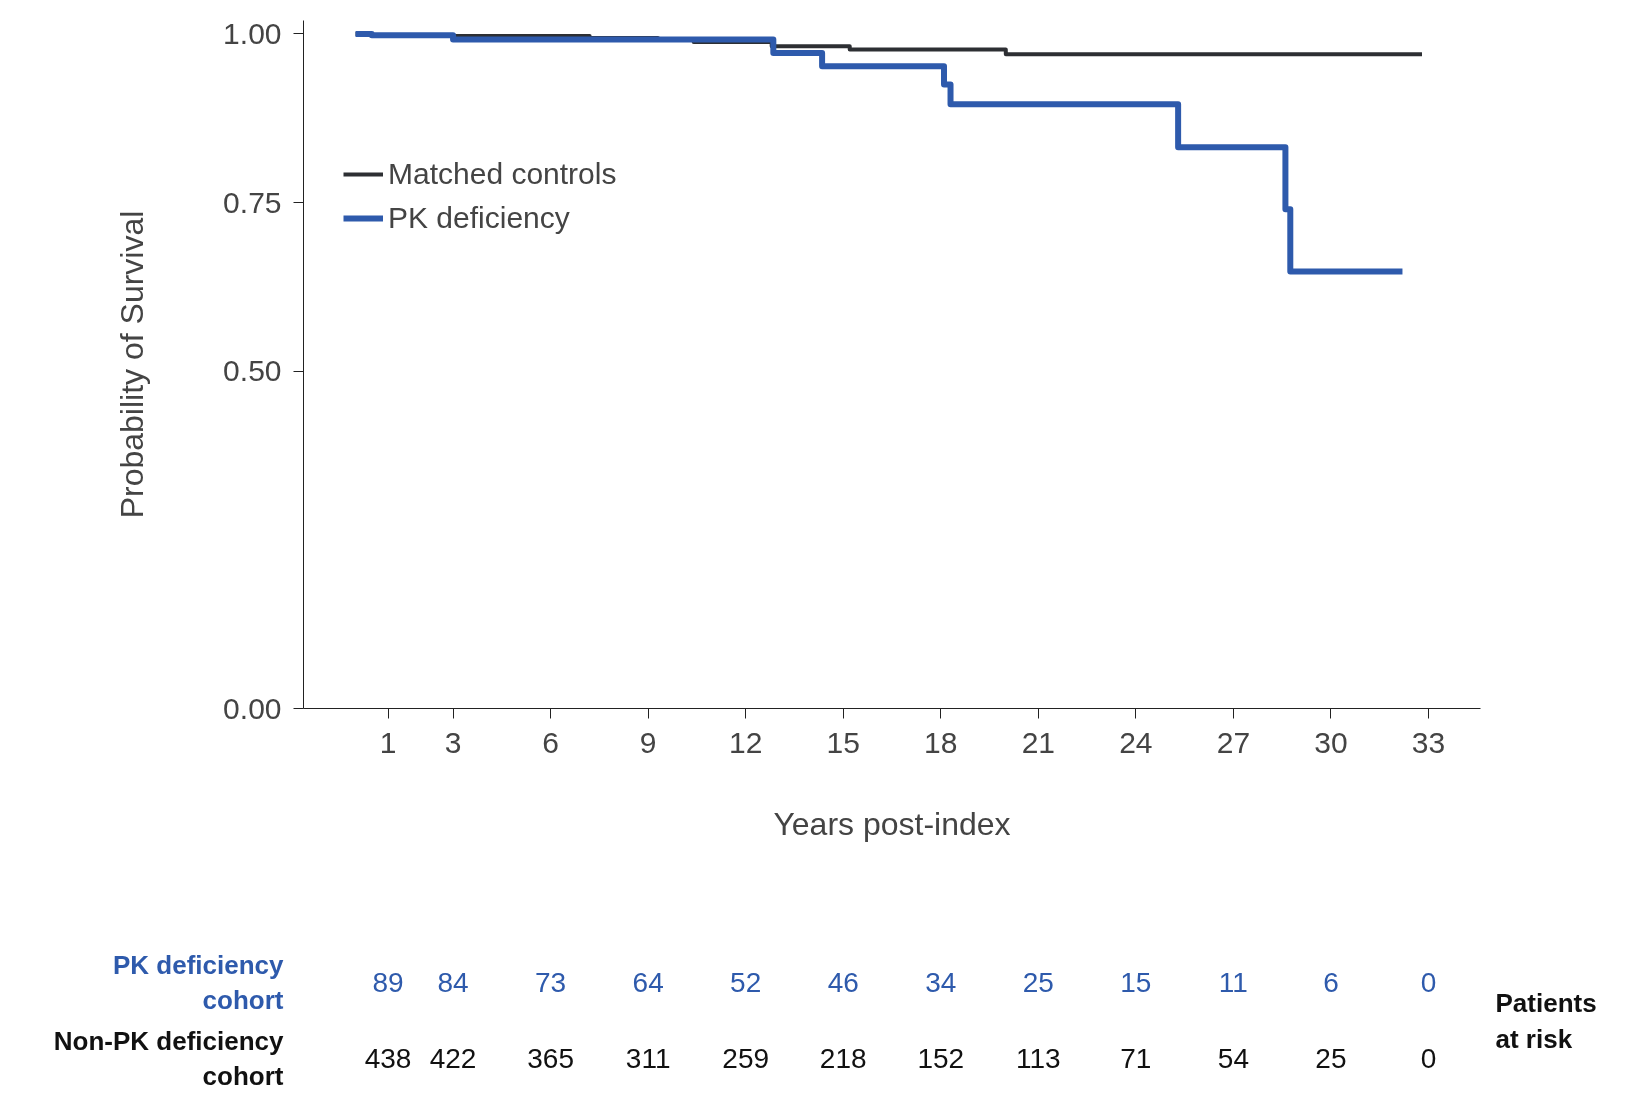  What do you see at coordinates (551, 982) in the screenshot?
I see `text: 73` at bounding box center [551, 982].